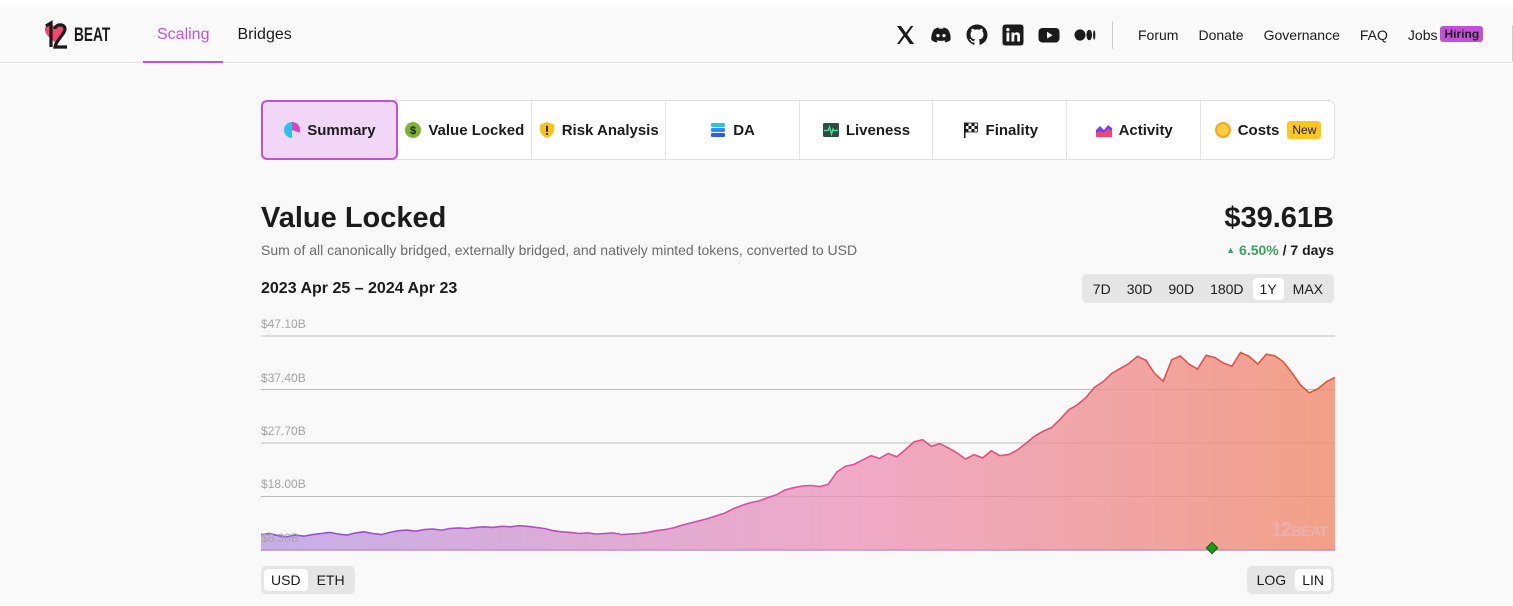 Image resolution: width=1513 pixels, height=606 pixels. What do you see at coordinates (286, 580) in the screenshot?
I see `unit-usd: USD` at bounding box center [286, 580].